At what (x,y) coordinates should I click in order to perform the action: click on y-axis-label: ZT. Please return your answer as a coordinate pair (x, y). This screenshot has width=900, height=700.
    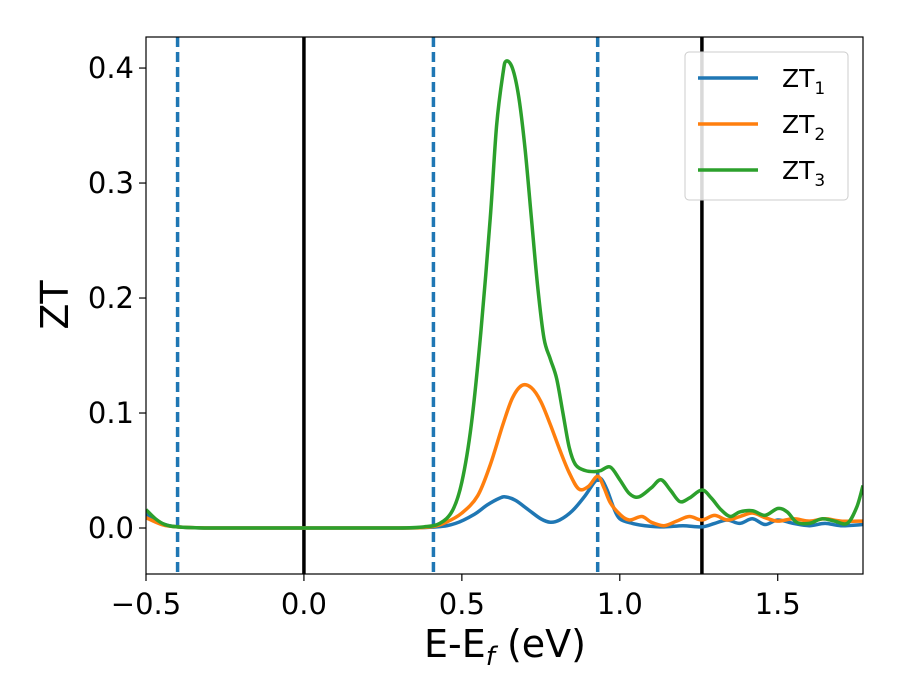
    Looking at the image, I should click on (55, 305).